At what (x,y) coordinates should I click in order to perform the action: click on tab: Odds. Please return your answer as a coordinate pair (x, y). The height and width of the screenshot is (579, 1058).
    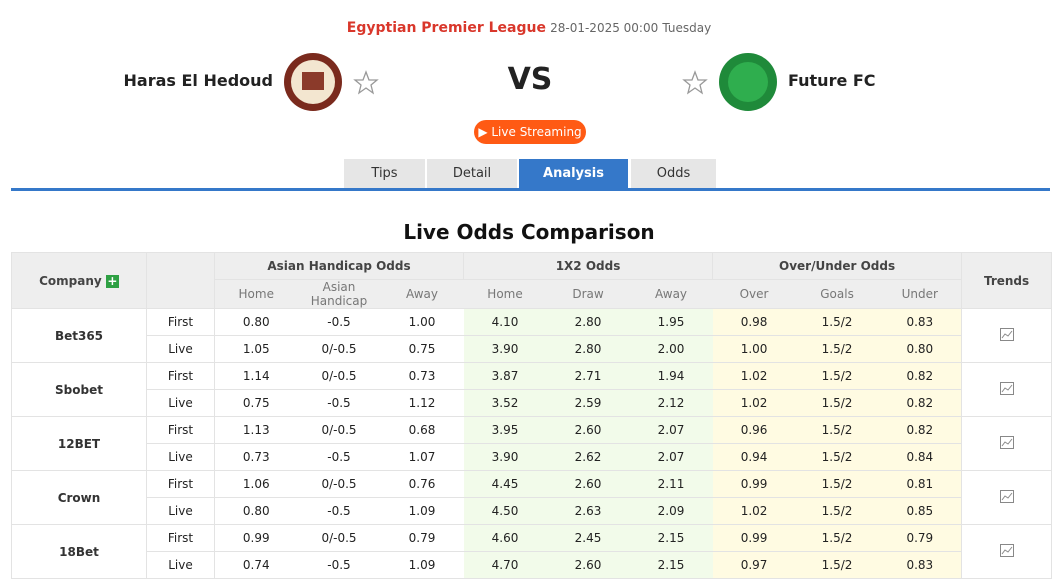
    Looking at the image, I should click on (673, 174).